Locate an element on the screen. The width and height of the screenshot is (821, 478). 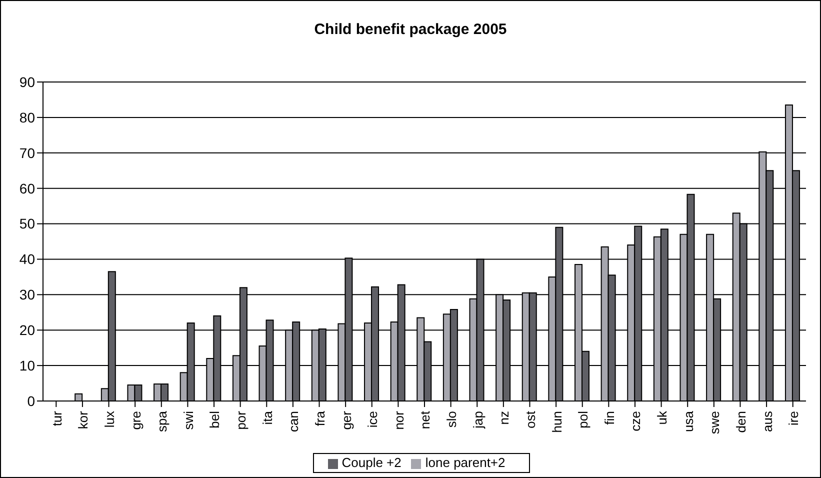
x-tick-label: net is located at coordinates (425, 420).